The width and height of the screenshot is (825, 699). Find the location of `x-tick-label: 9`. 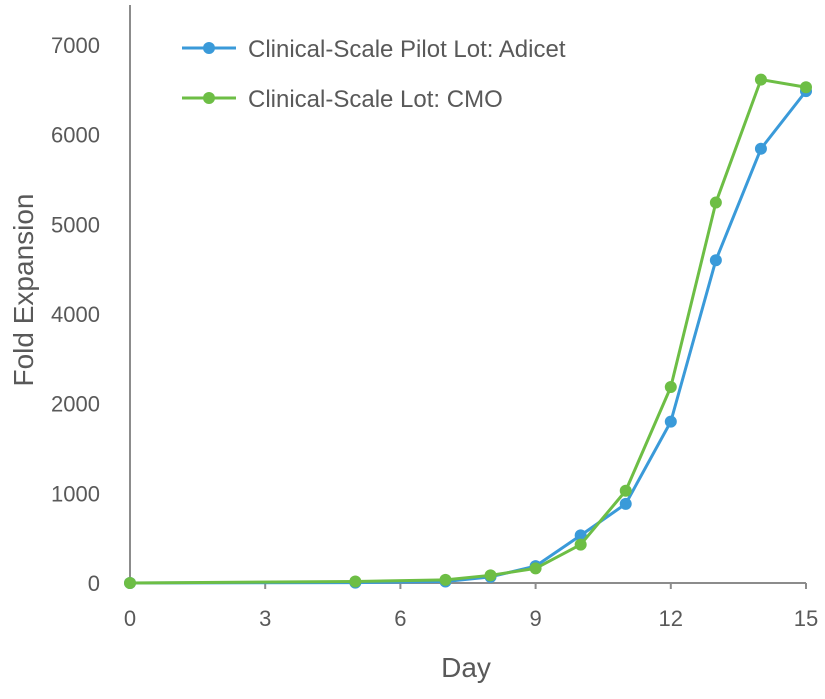

x-tick-label: 9 is located at coordinates (535, 618).